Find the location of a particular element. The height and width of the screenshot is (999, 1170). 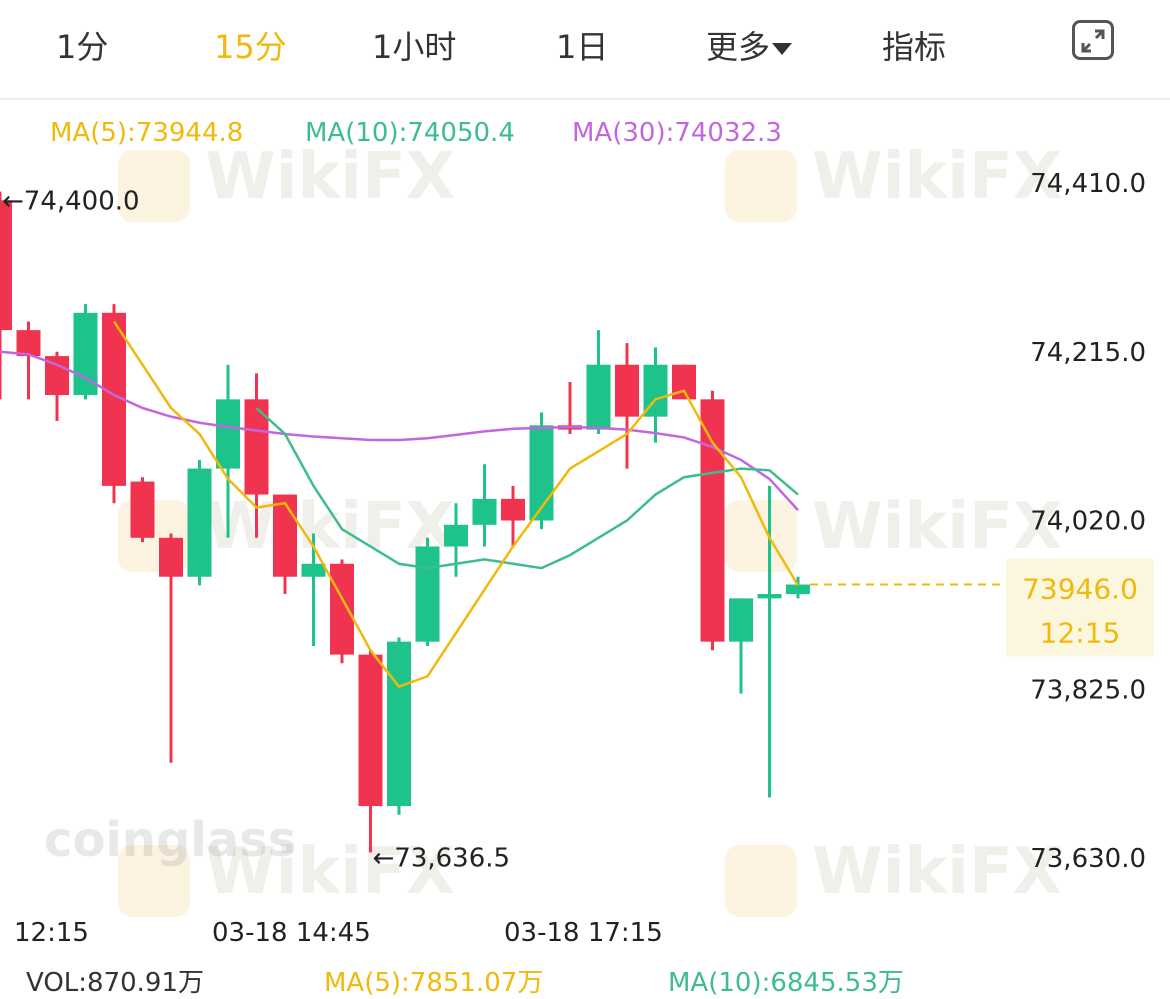

price-axis-label: 74,215.0 is located at coordinates (1088, 353).